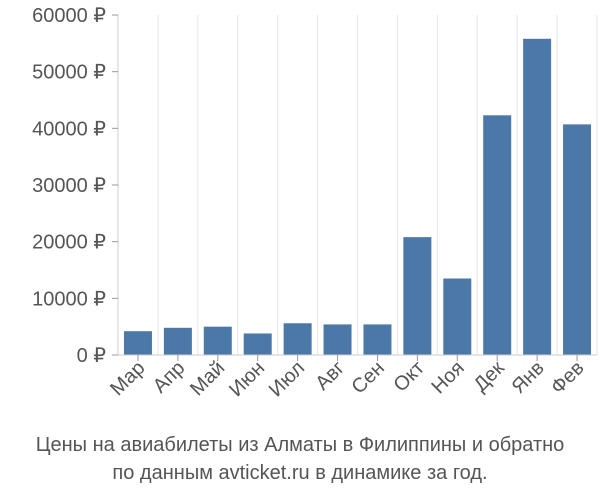 The width and height of the screenshot is (600, 500). I want to click on x-tick-label: Фев, so click(568, 378).